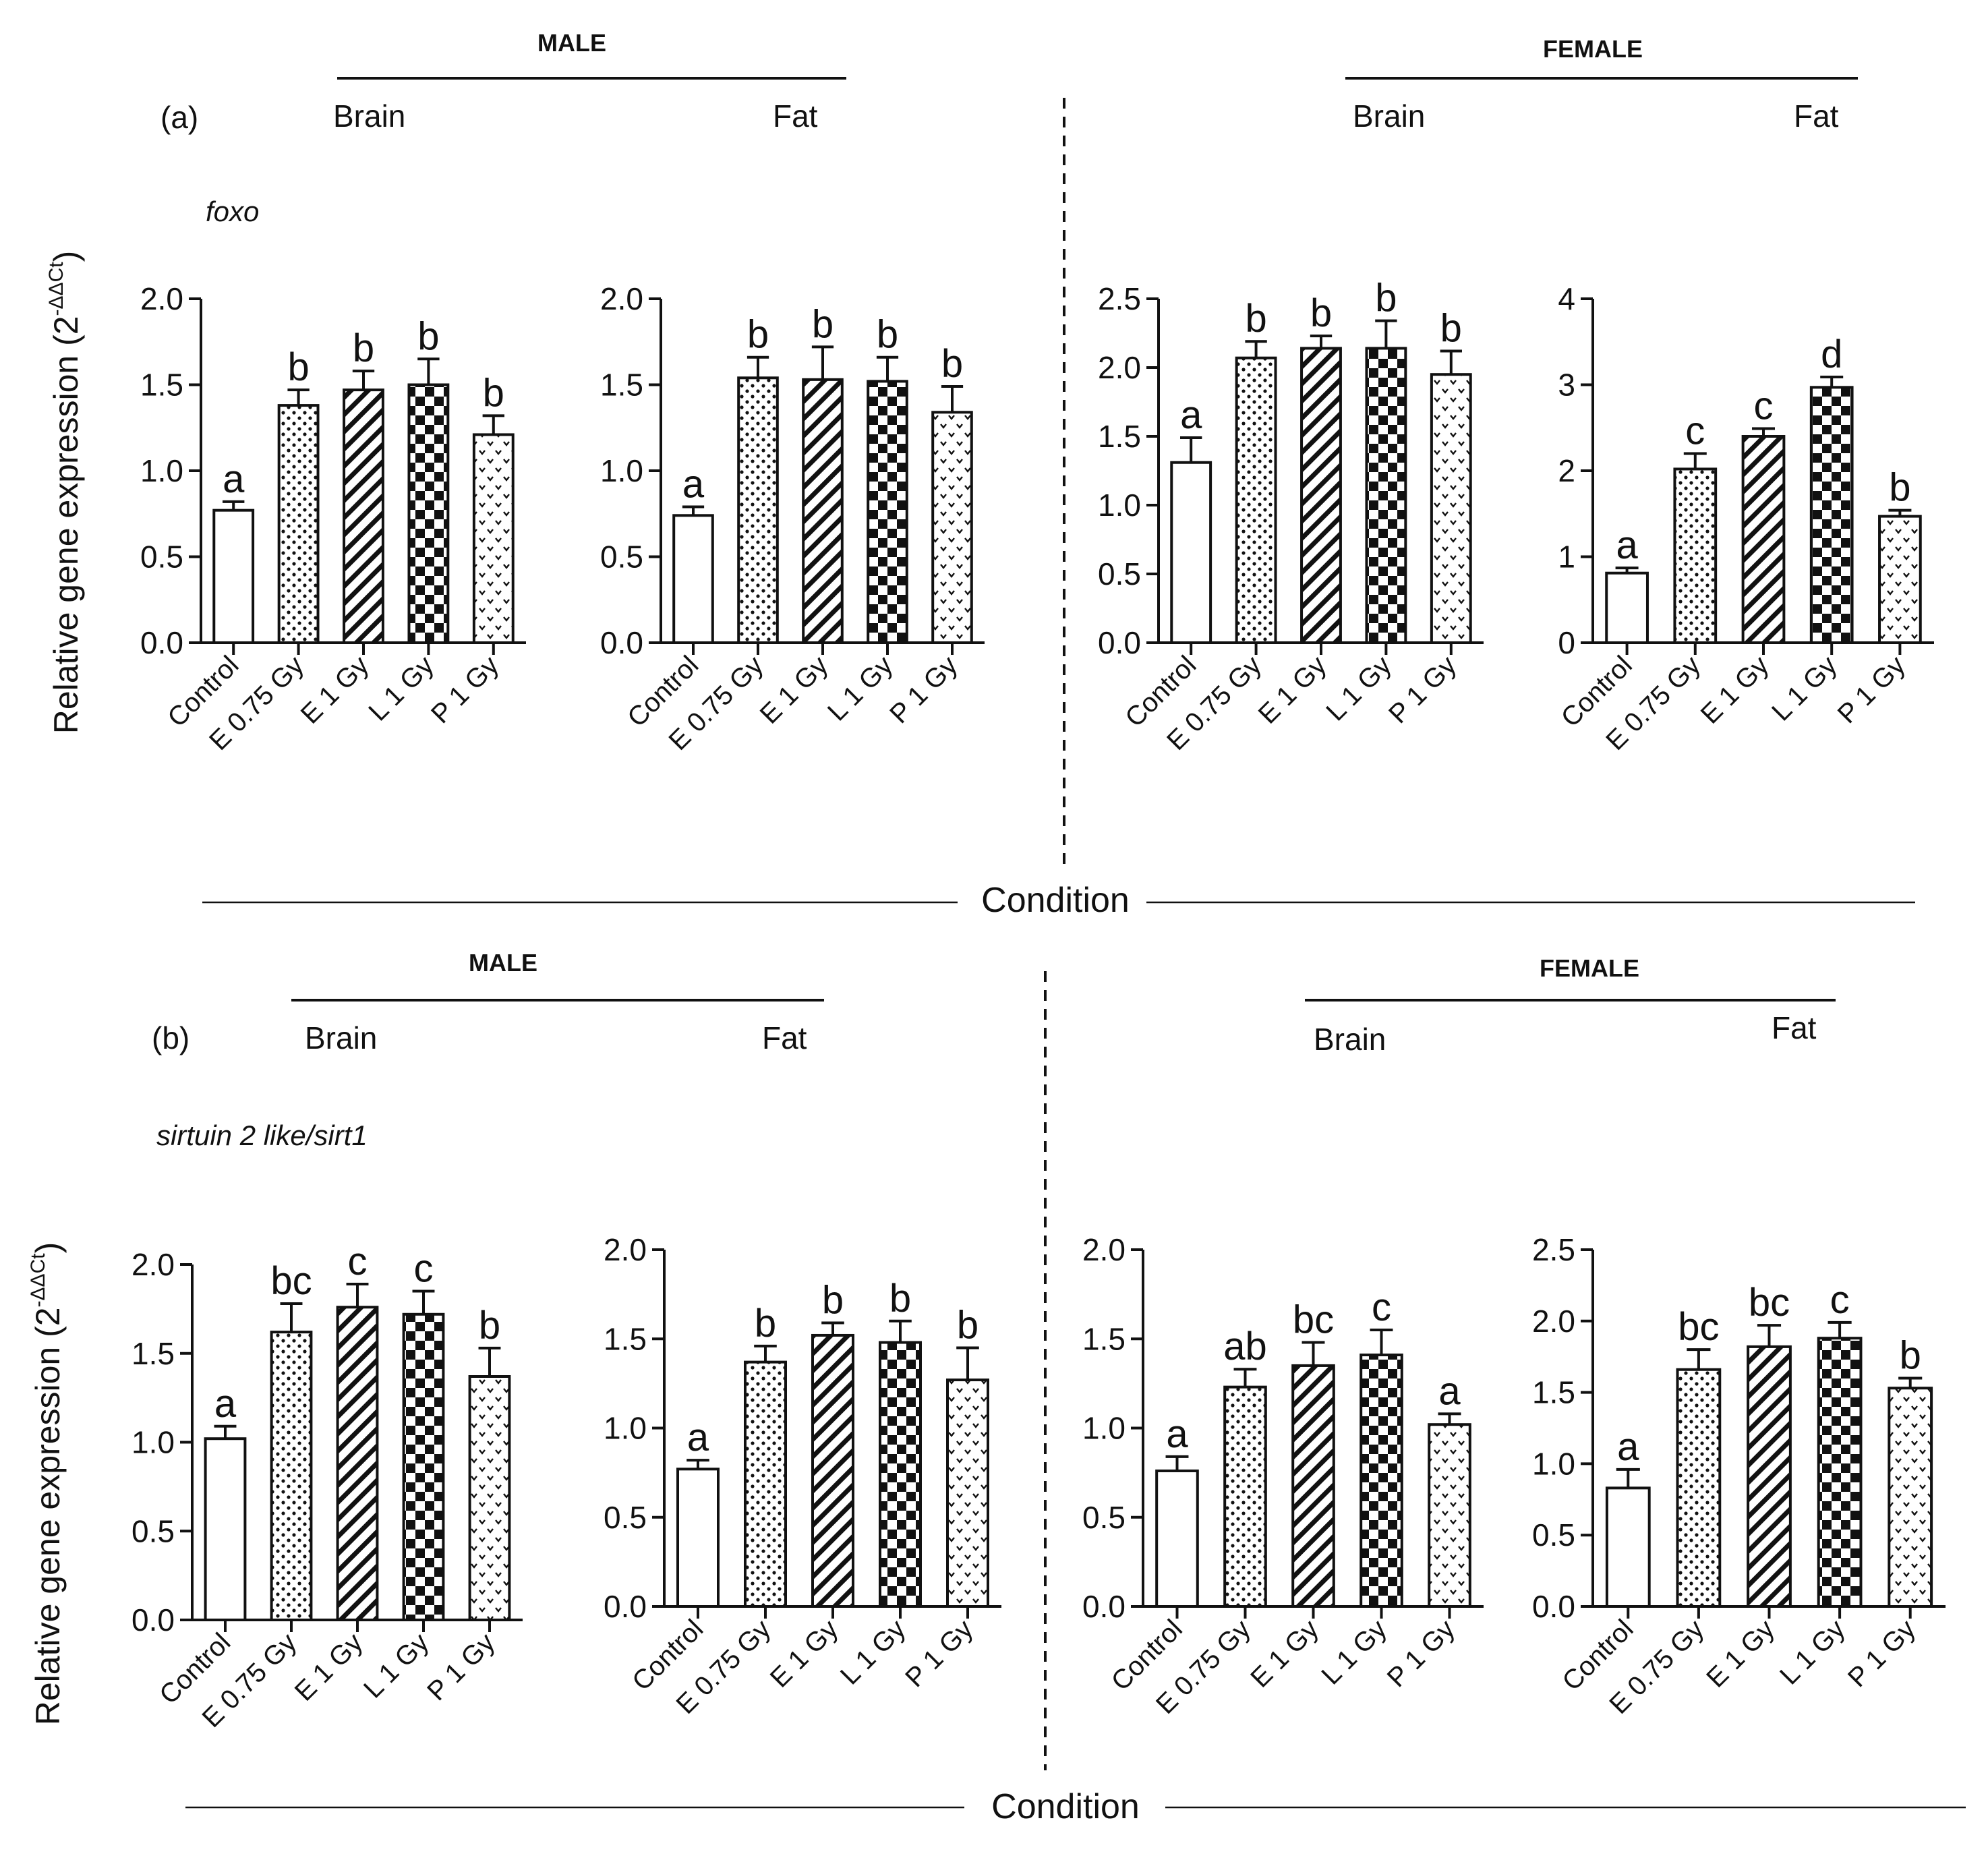 The image size is (1988, 1858). What do you see at coordinates (1593, 49) in the screenshot?
I see `female-header-a: FEMALE` at bounding box center [1593, 49].